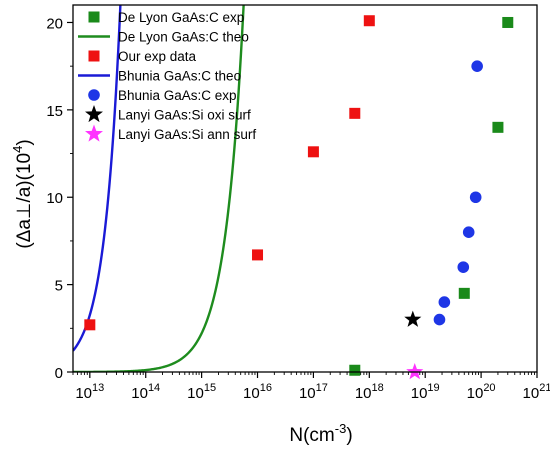 Image resolution: width=550 pixels, height=450 pixels. I want to click on x-tick-label: 1015, so click(201, 392).